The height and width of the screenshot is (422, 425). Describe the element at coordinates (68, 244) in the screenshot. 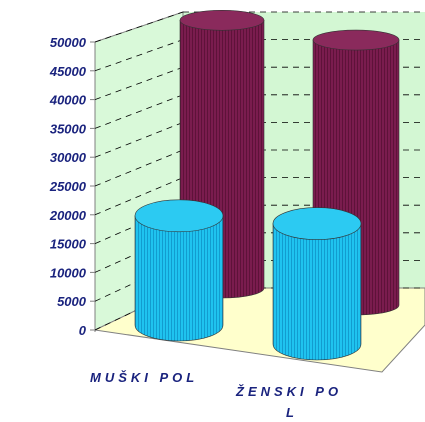

I see `y-tick-label: 15000` at that location.